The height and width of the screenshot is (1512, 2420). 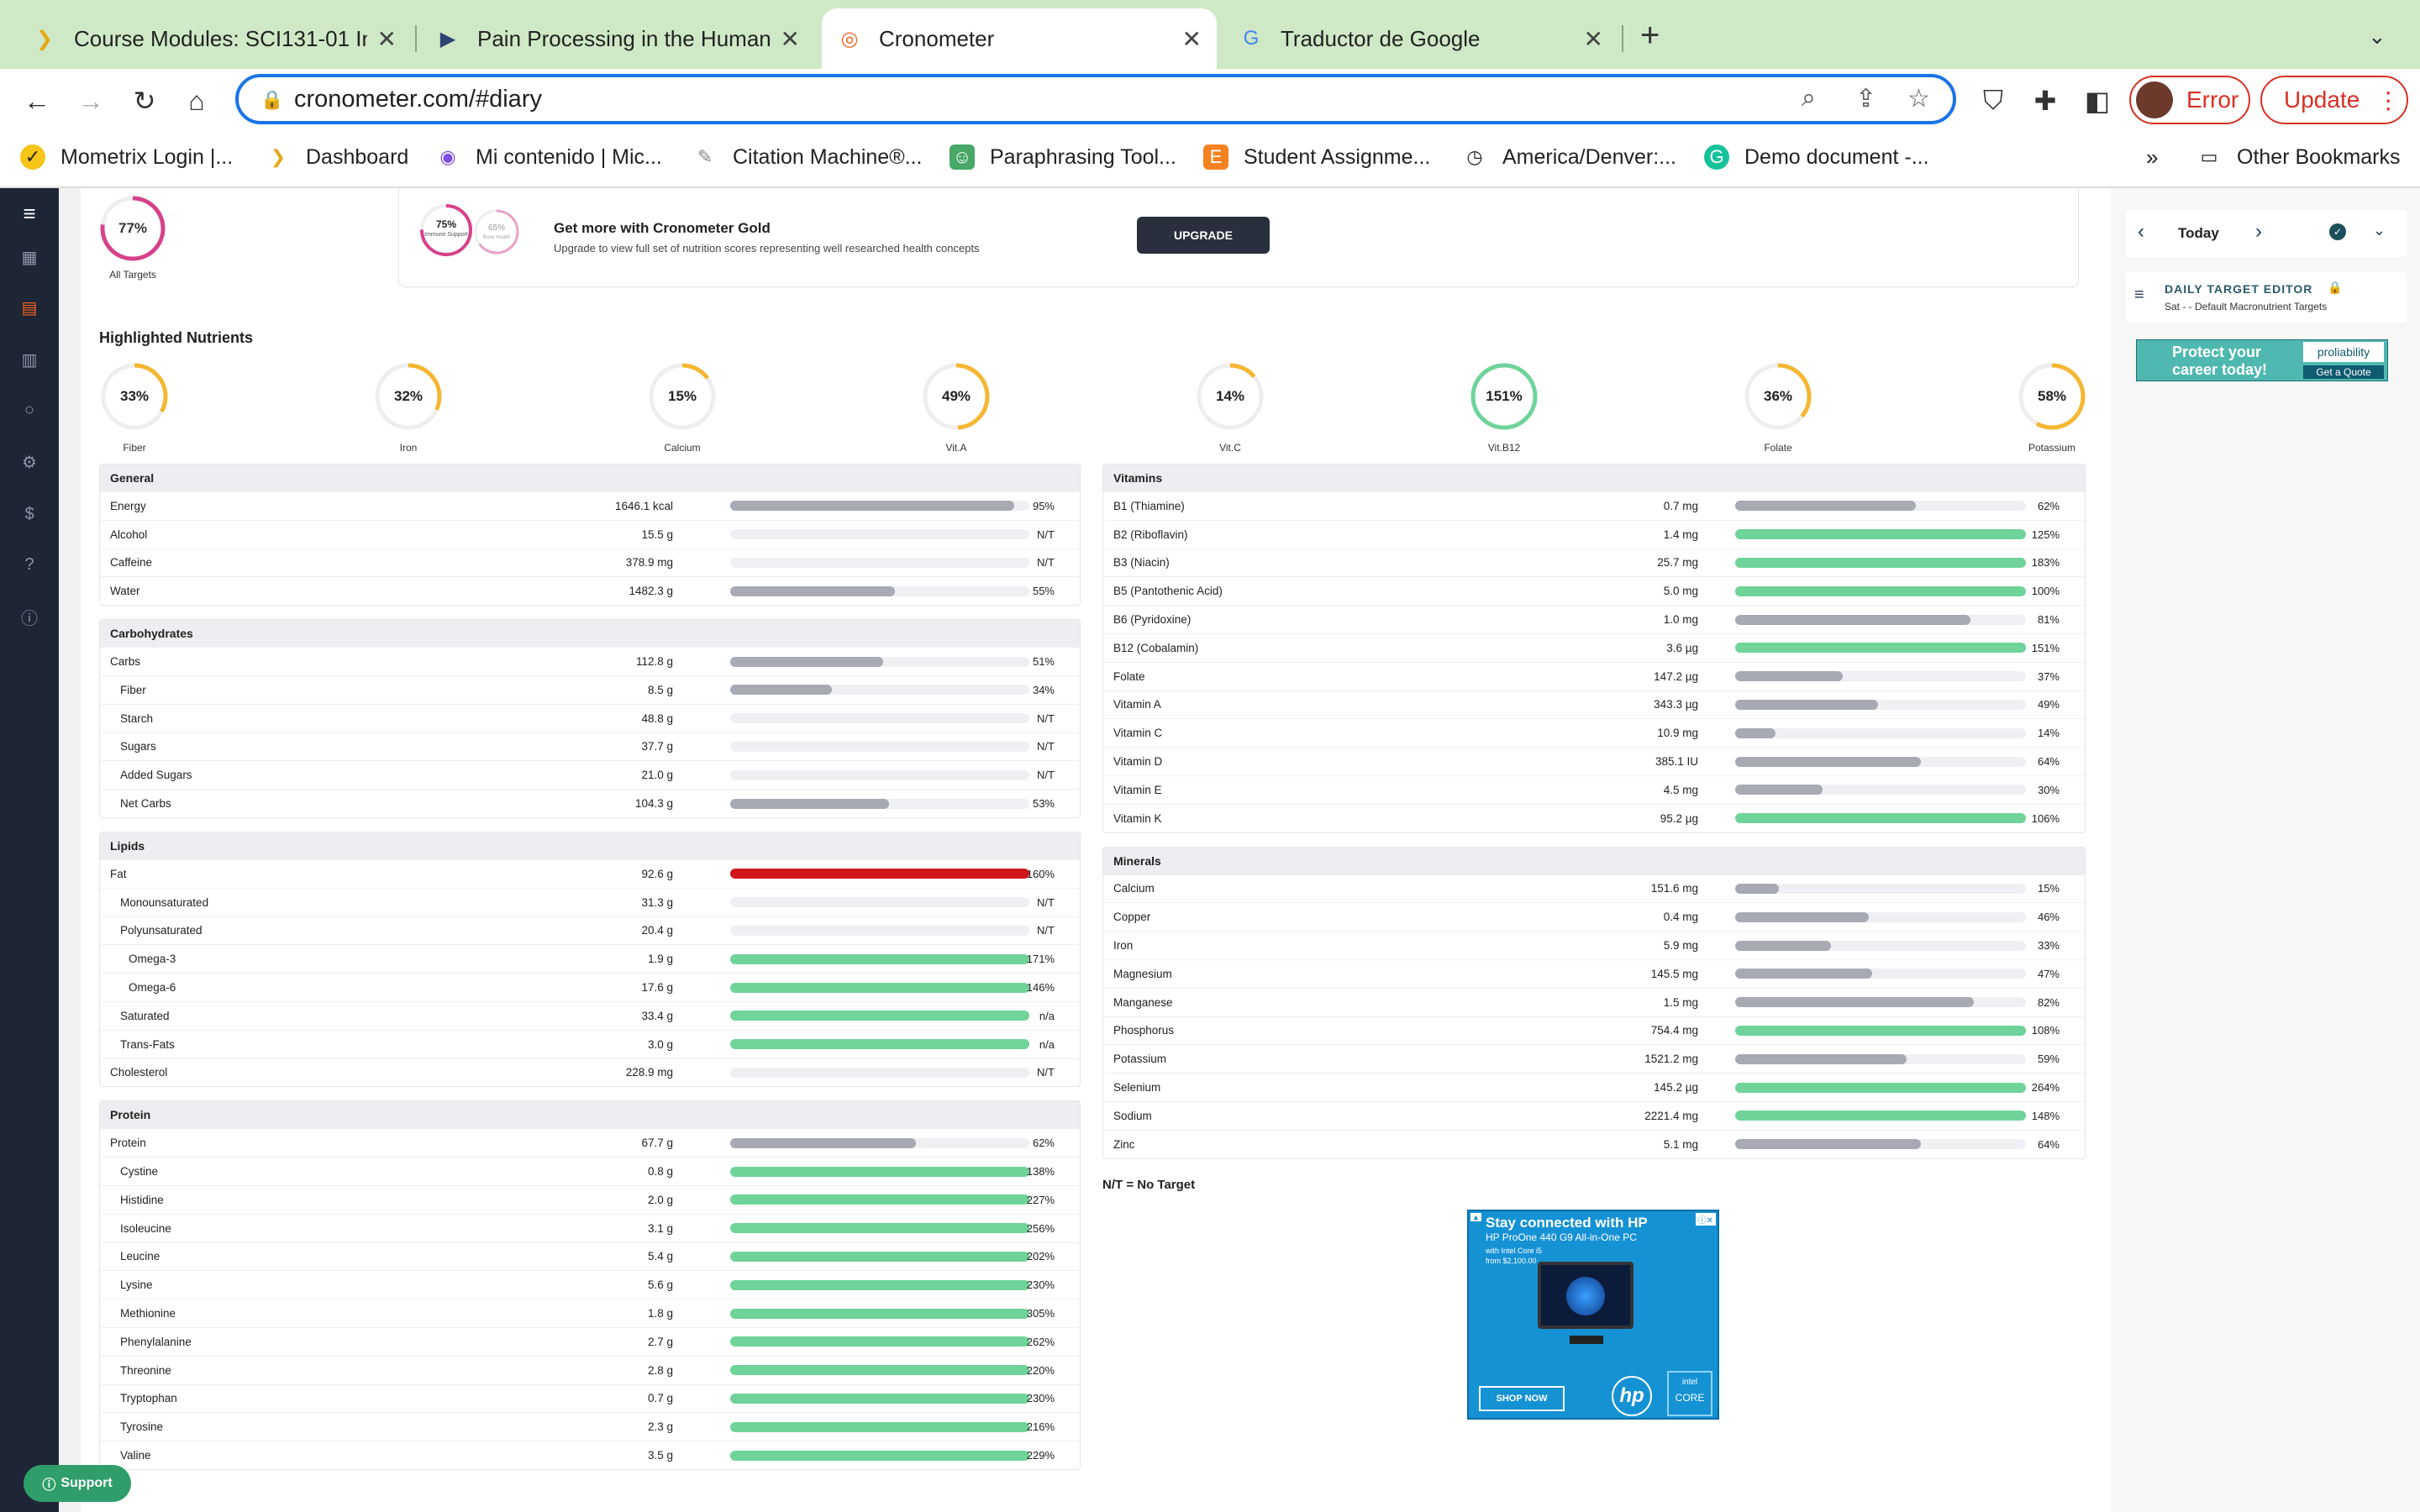 I want to click on tab-cronometer: ◎ Cronometer ✕, so click(x=1020, y=38).